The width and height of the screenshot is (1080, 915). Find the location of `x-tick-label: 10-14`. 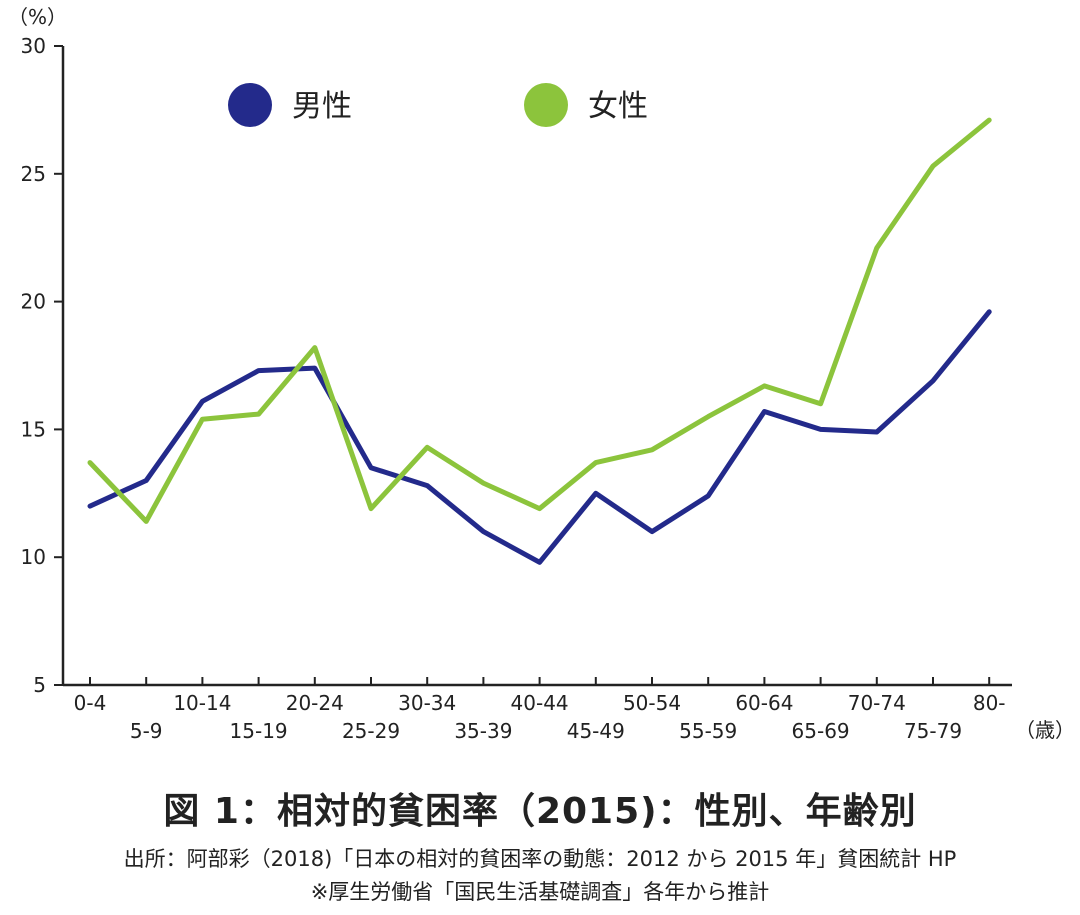

x-tick-label: 10-14 is located at coordinates (202, 703).